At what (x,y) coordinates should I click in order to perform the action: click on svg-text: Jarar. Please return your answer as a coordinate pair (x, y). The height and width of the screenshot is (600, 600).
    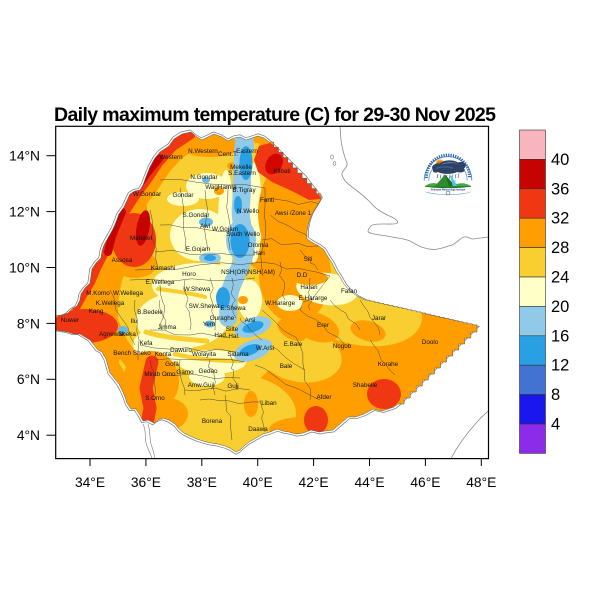
    Looking at the image, I should click on (379, 318).